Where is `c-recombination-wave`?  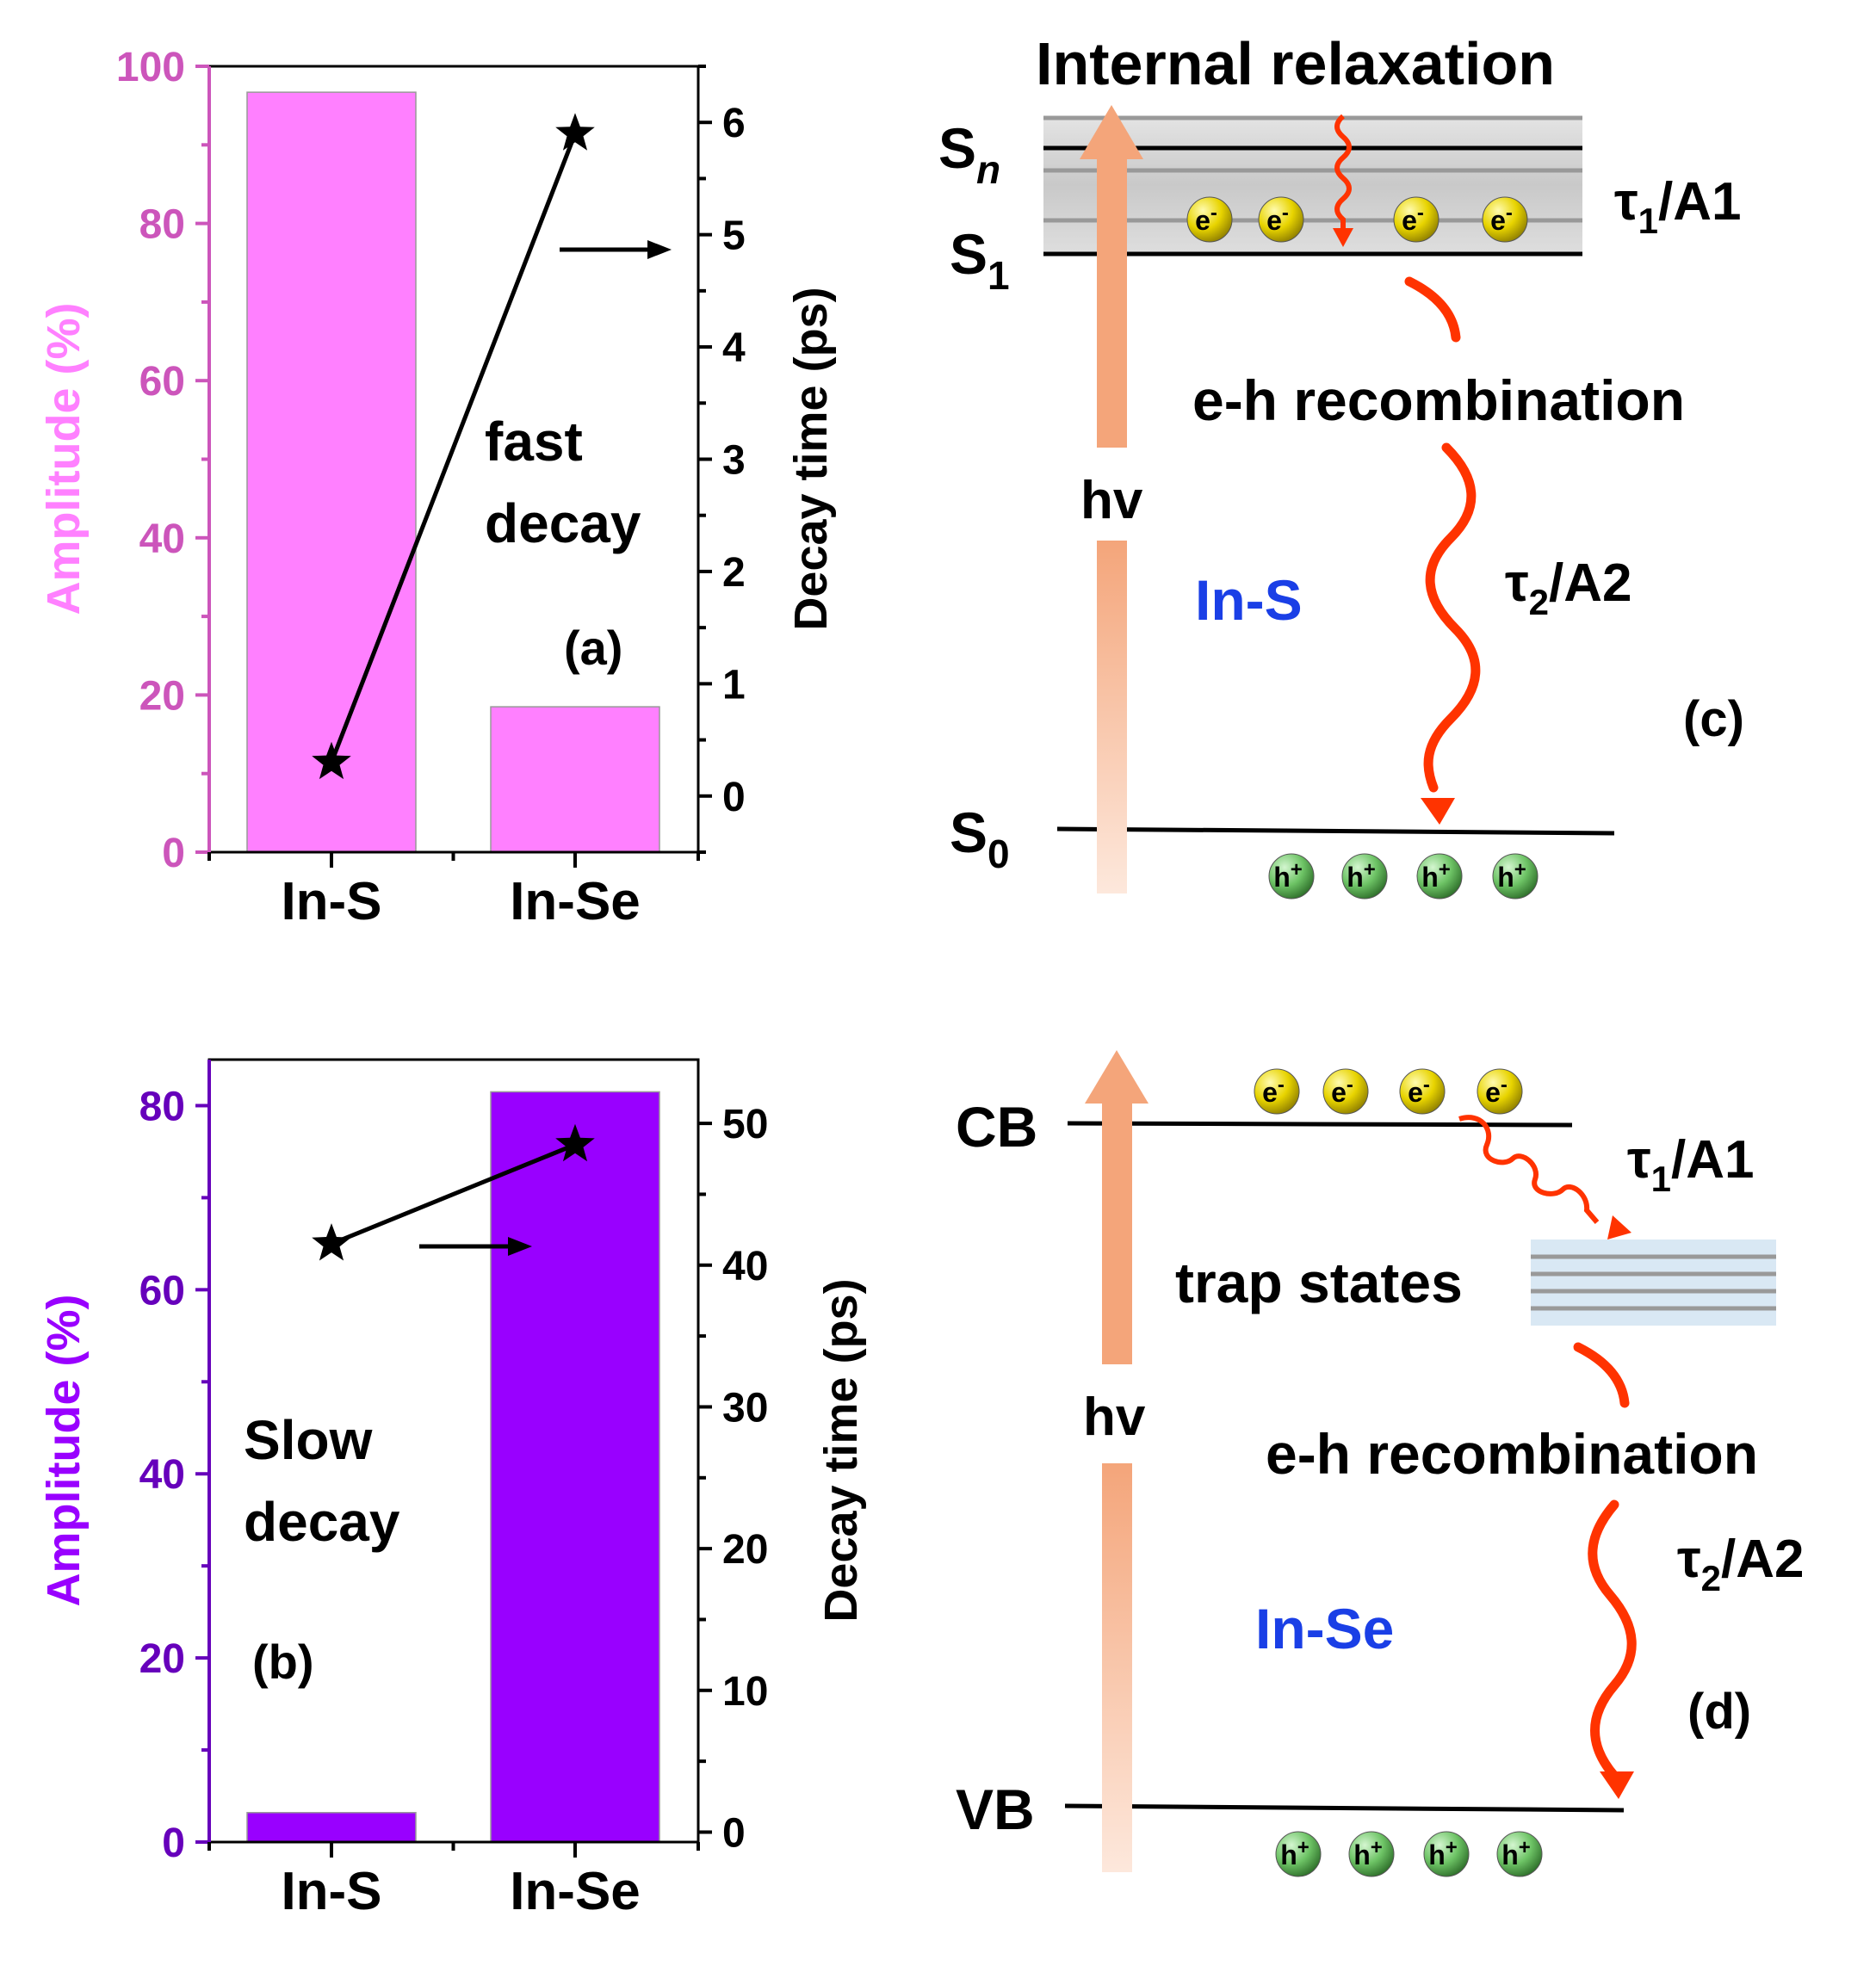 c-recombination-wave is located at coordinates (1451, 633).